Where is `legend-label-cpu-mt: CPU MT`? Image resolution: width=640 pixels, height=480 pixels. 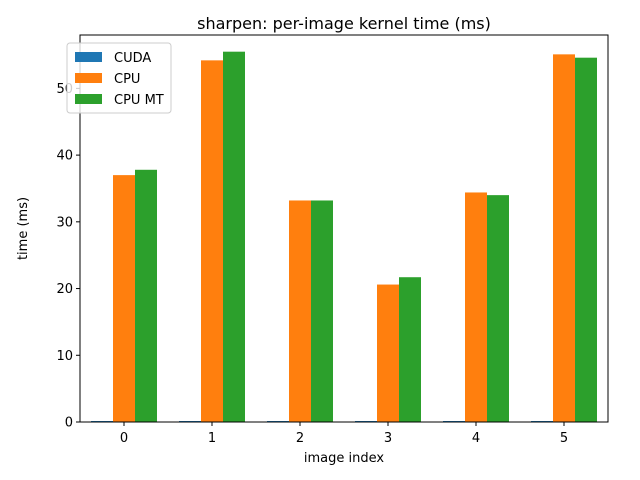
legend-label-cpu-mt: CPU MT is located at coordinates (139, 100).